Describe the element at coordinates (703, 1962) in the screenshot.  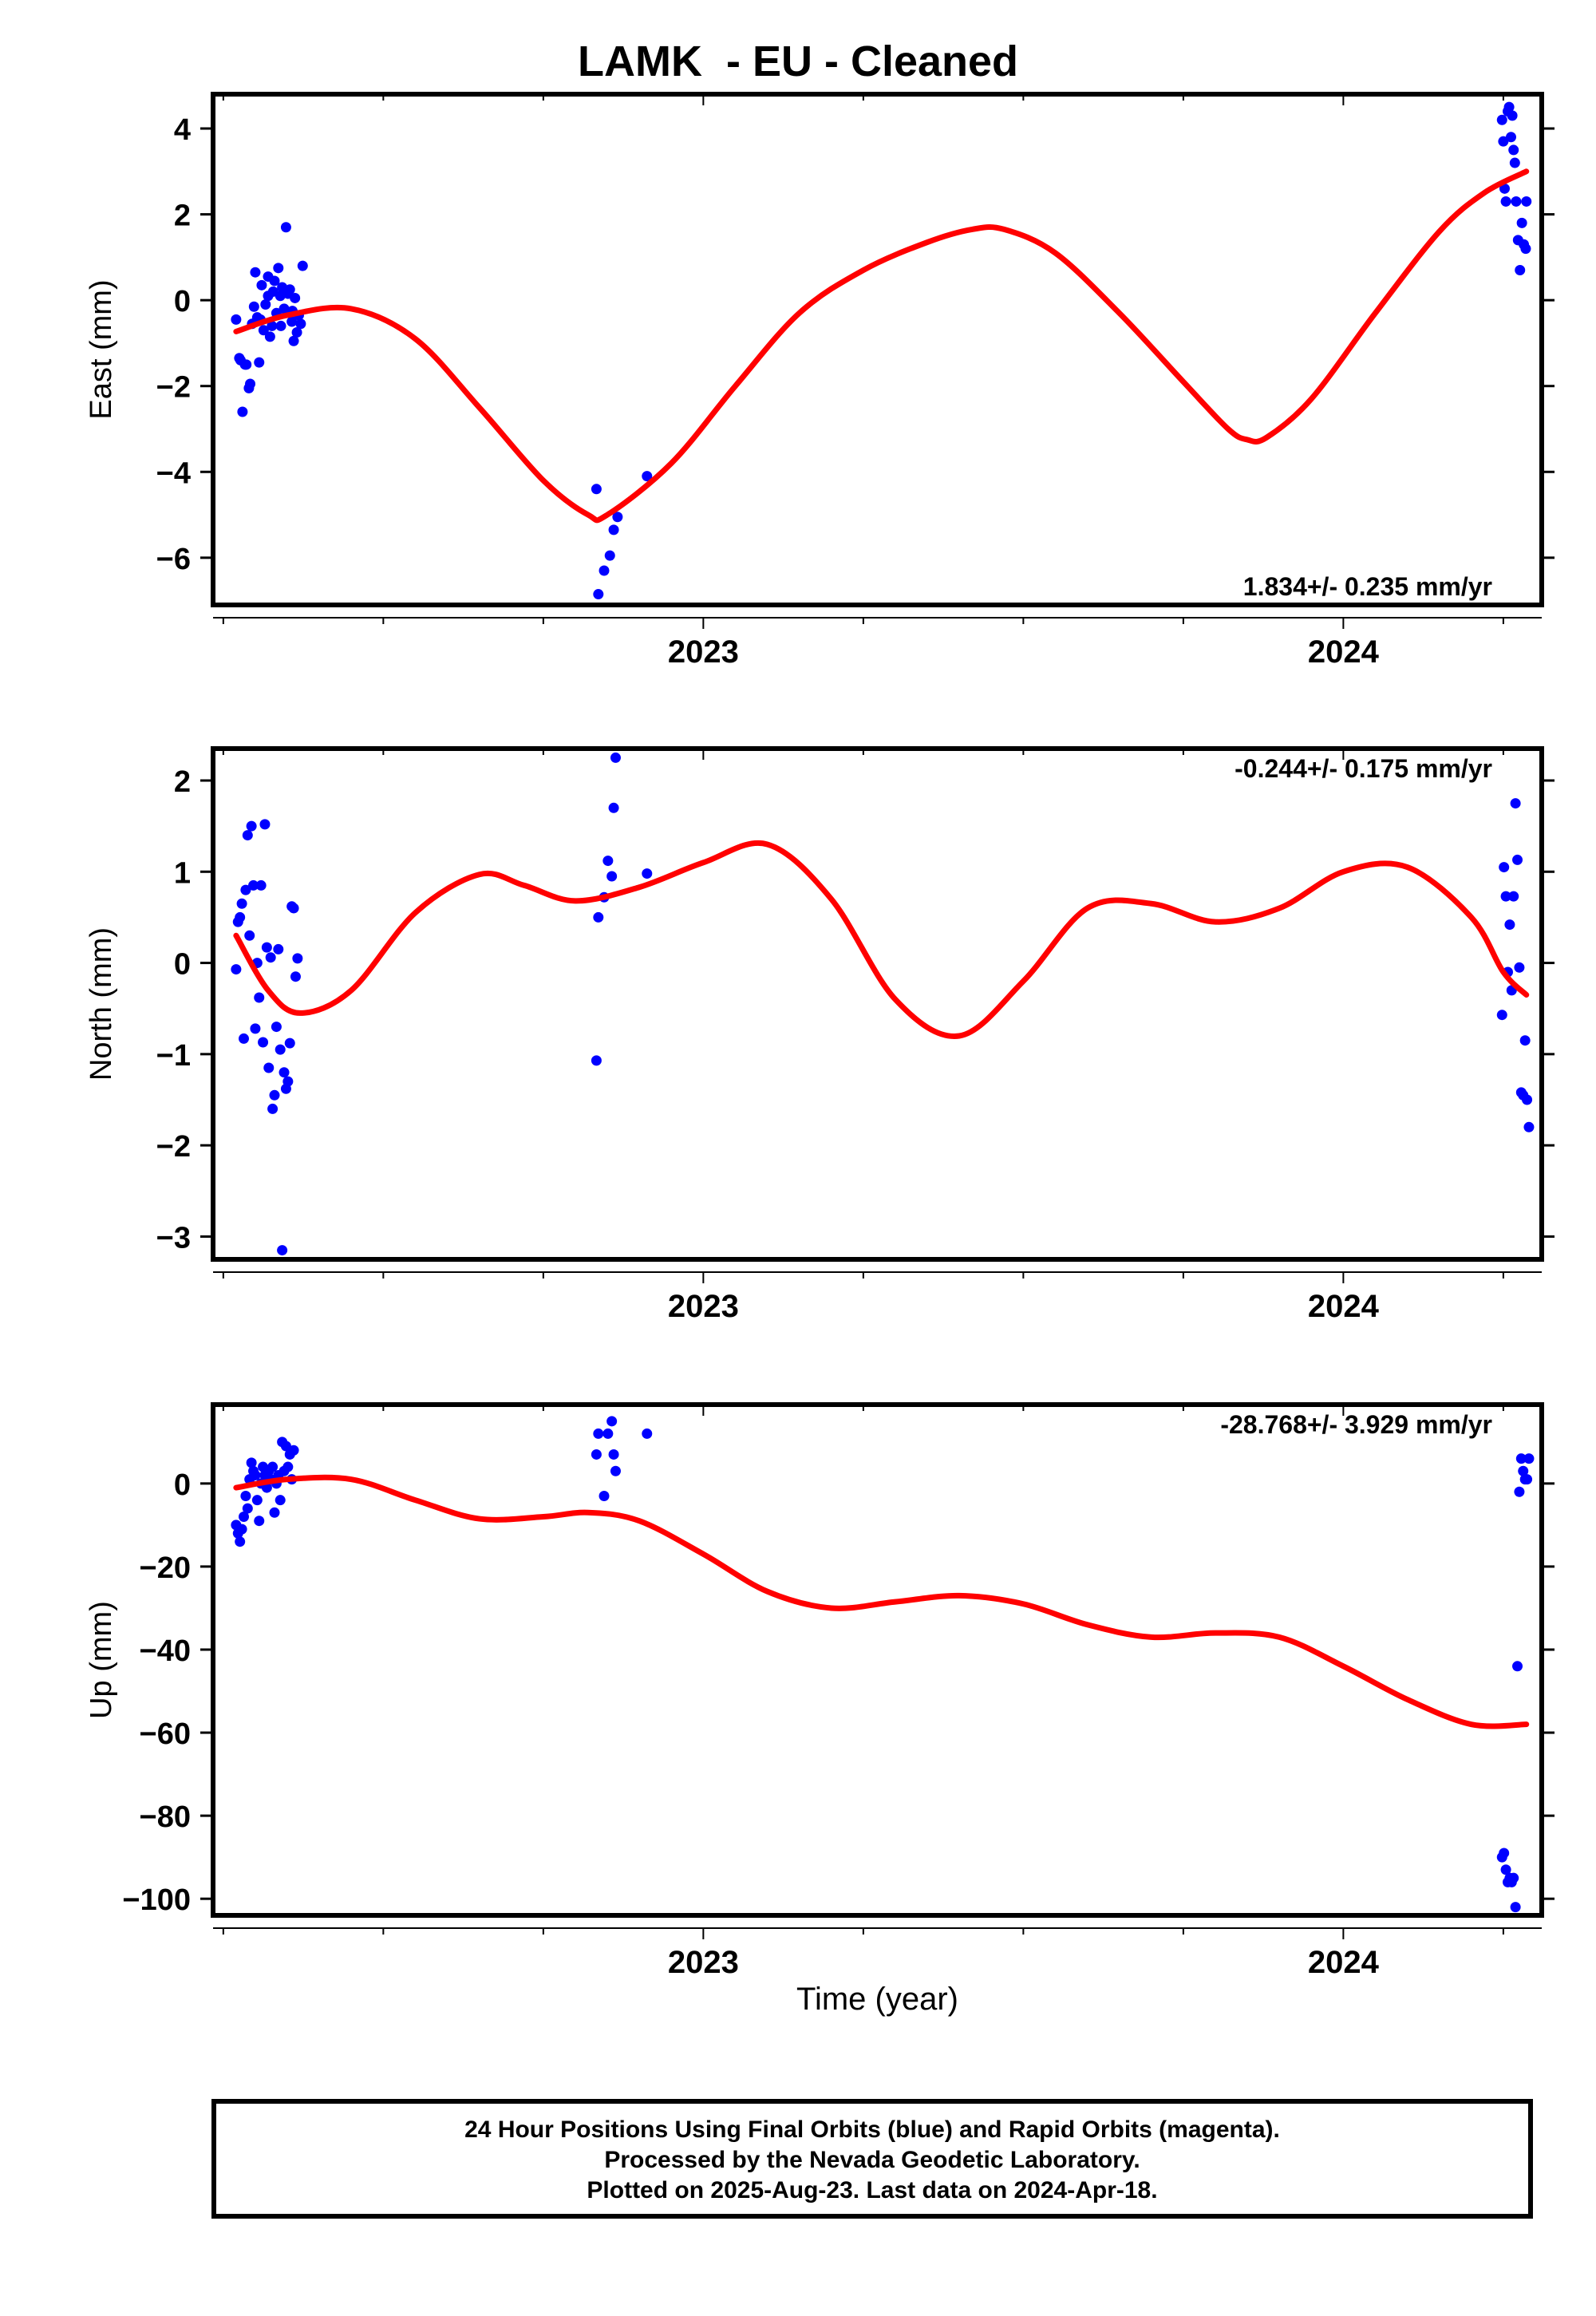
I see `up-x-tick-label: 2023` at that location.